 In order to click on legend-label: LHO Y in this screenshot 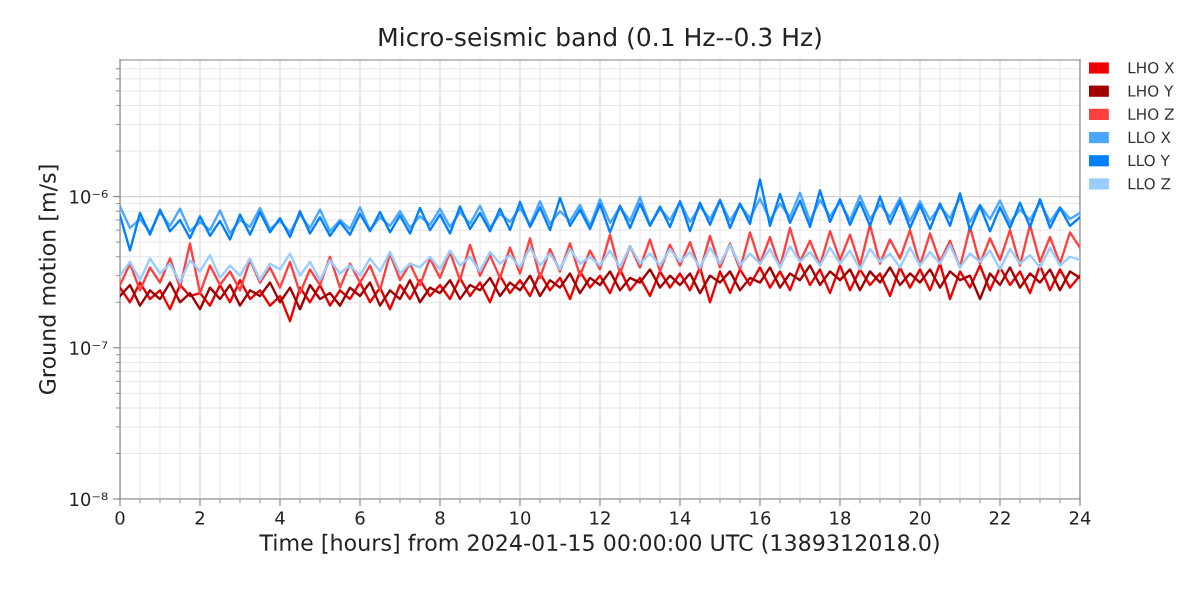, I will do `click(1151, 91)`.